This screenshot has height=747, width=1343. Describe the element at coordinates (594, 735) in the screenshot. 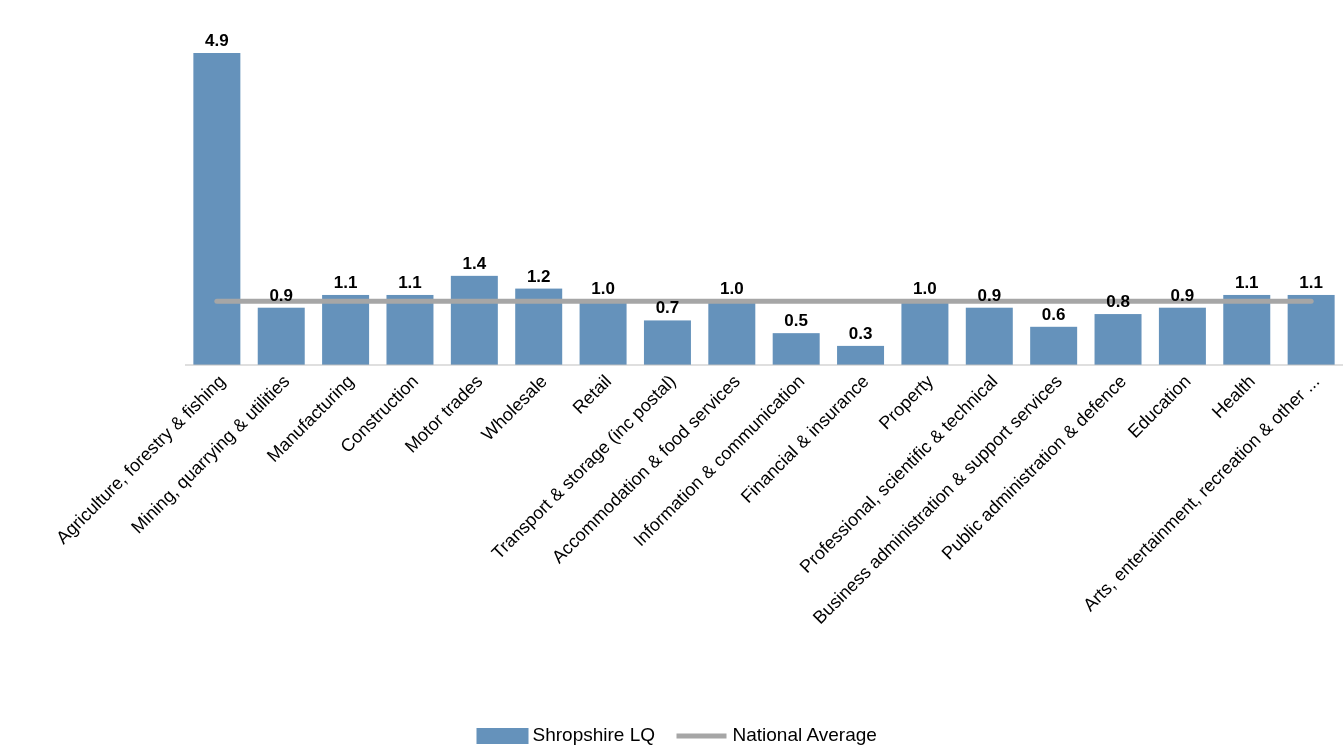

I see `legend-label: Shropshire LQ` at that location.